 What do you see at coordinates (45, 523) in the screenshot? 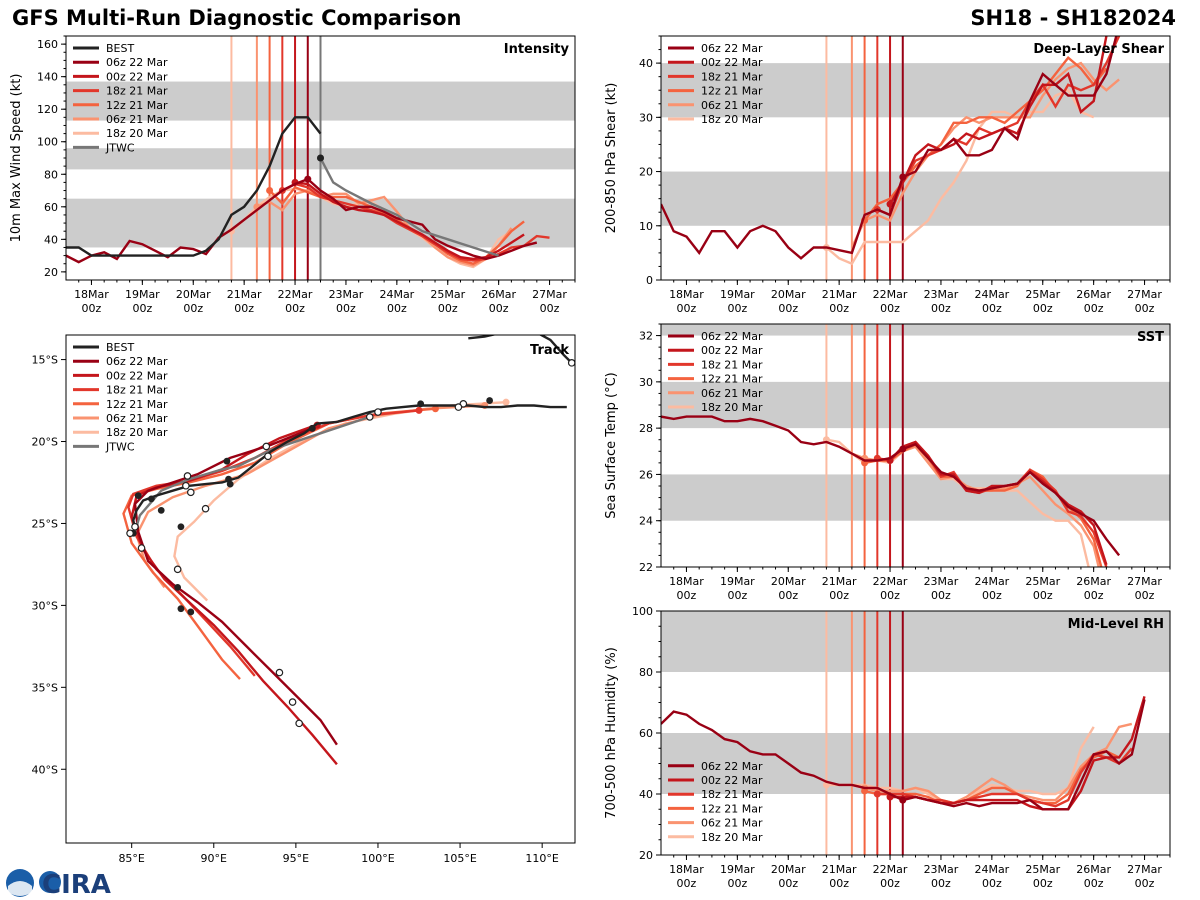
I see `y-tick-label: 25°S` at bounding box center [45, 523].